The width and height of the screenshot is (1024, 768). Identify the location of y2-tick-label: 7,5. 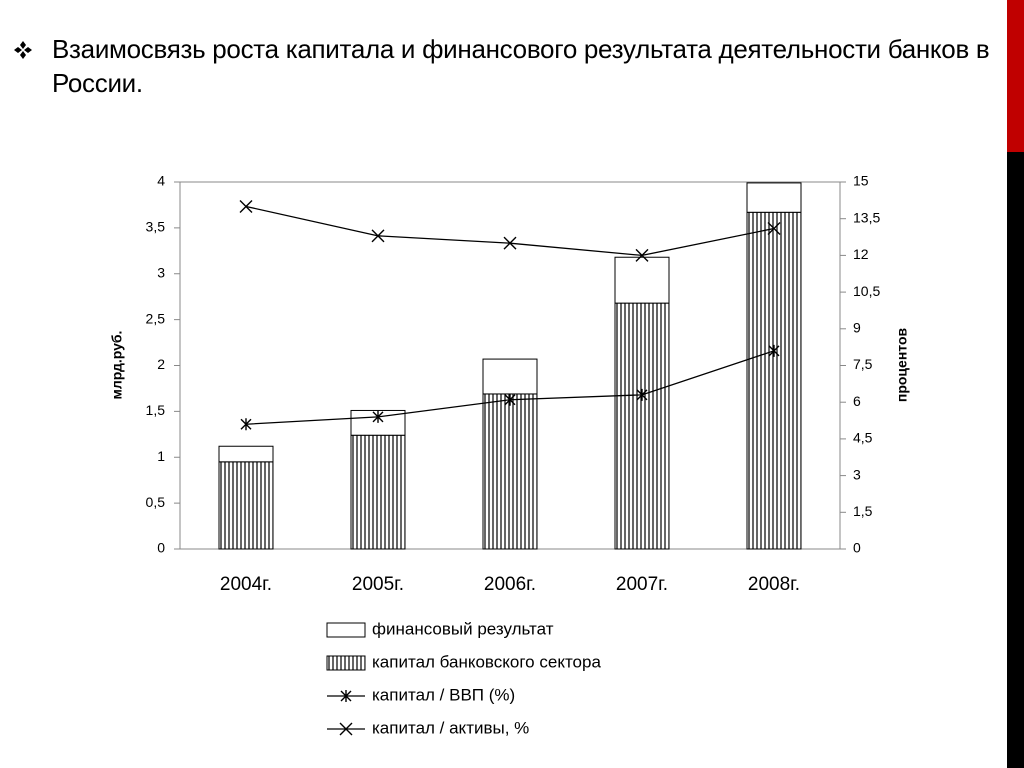
(863, 364).